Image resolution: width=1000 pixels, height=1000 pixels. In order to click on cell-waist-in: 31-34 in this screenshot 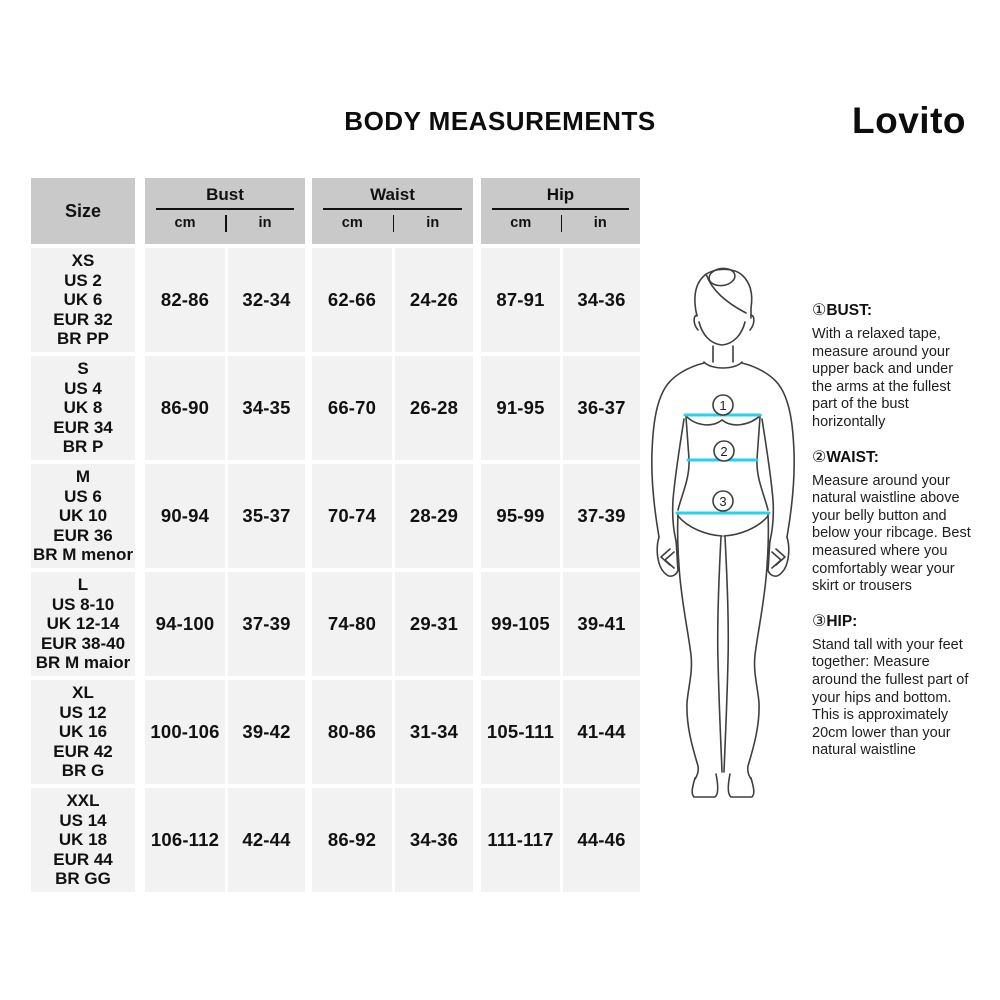, I will do `click(434, 732)`.